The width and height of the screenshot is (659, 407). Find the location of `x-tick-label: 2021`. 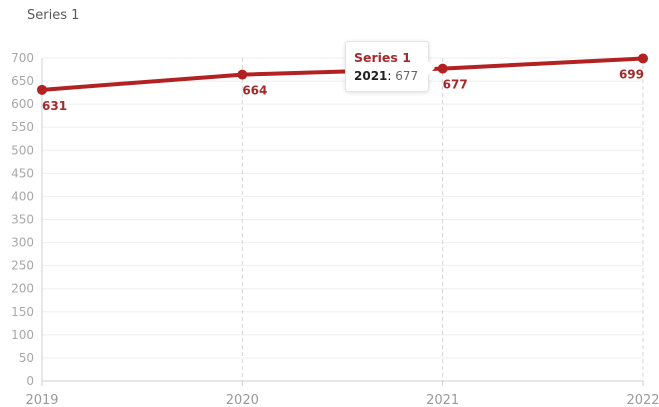

x-tick-label: 2021 is located at coordinates (442, 400).